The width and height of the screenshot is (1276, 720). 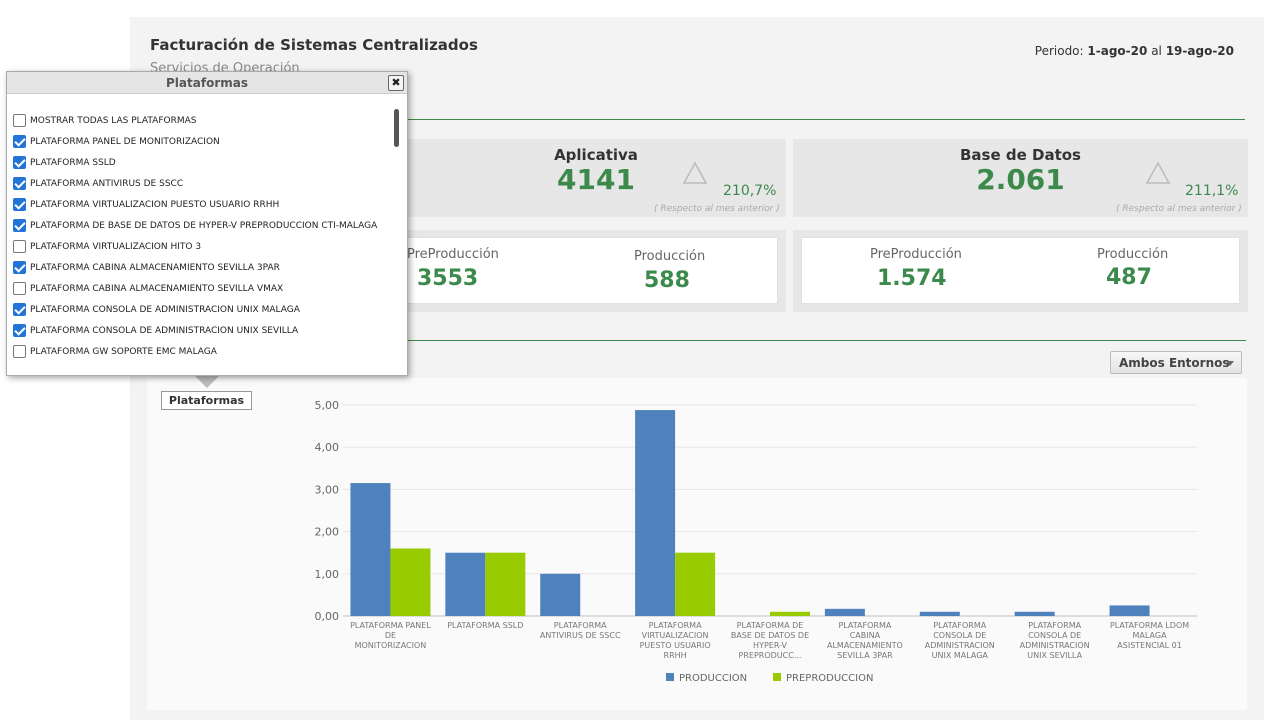 What do you see at coordinates (73, 162) in the screenshot?
I see `platform-option-label: PLATAFORMA SSLD` at bounding box center [73, 162].